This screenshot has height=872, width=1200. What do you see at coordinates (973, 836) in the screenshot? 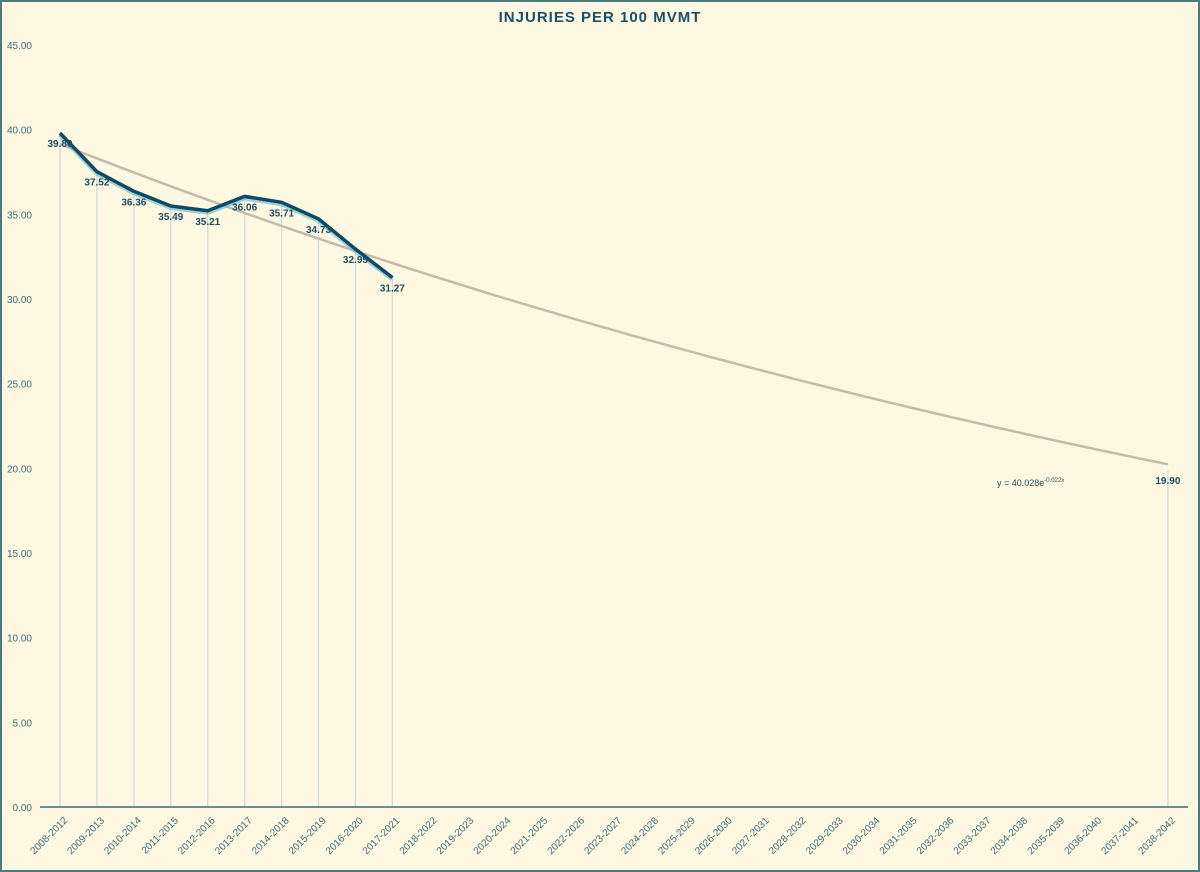
I see `x-tick-label: 2033-2037` at bounding box center [973, 836].